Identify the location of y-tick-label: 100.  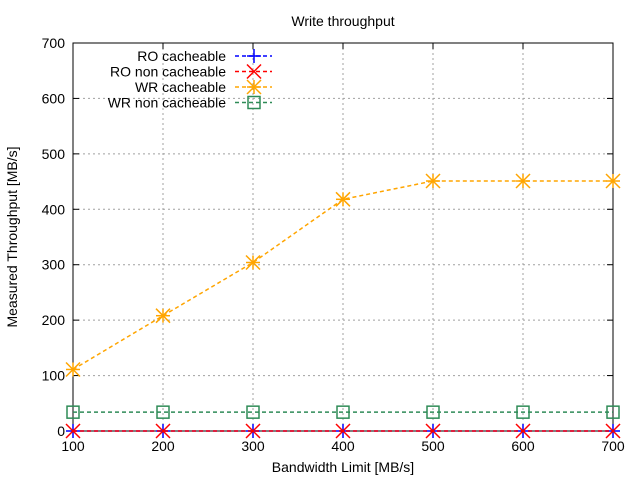
(54, 376).